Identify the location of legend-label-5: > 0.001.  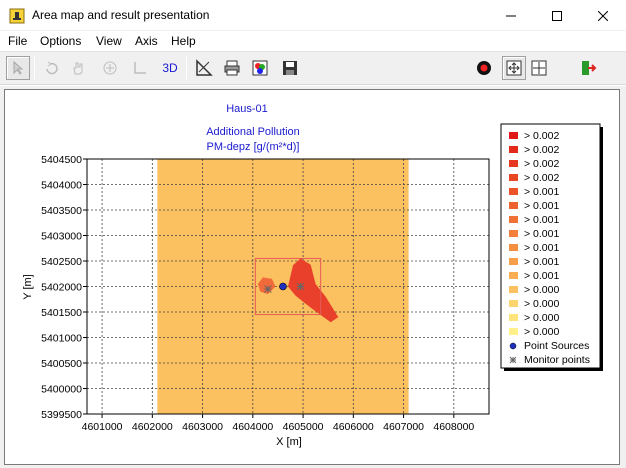
(541, 206).